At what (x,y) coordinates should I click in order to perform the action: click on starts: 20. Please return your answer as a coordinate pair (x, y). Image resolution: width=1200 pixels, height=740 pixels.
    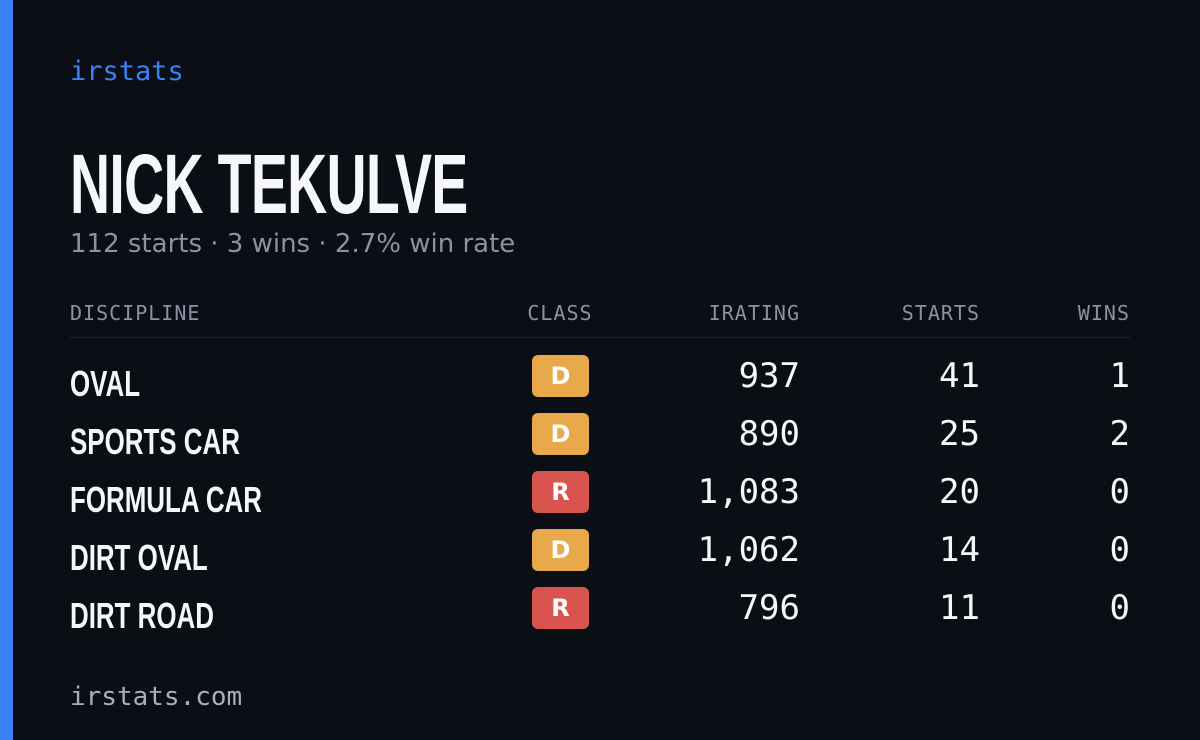
    Looking at the image, I should click on (959, 492).